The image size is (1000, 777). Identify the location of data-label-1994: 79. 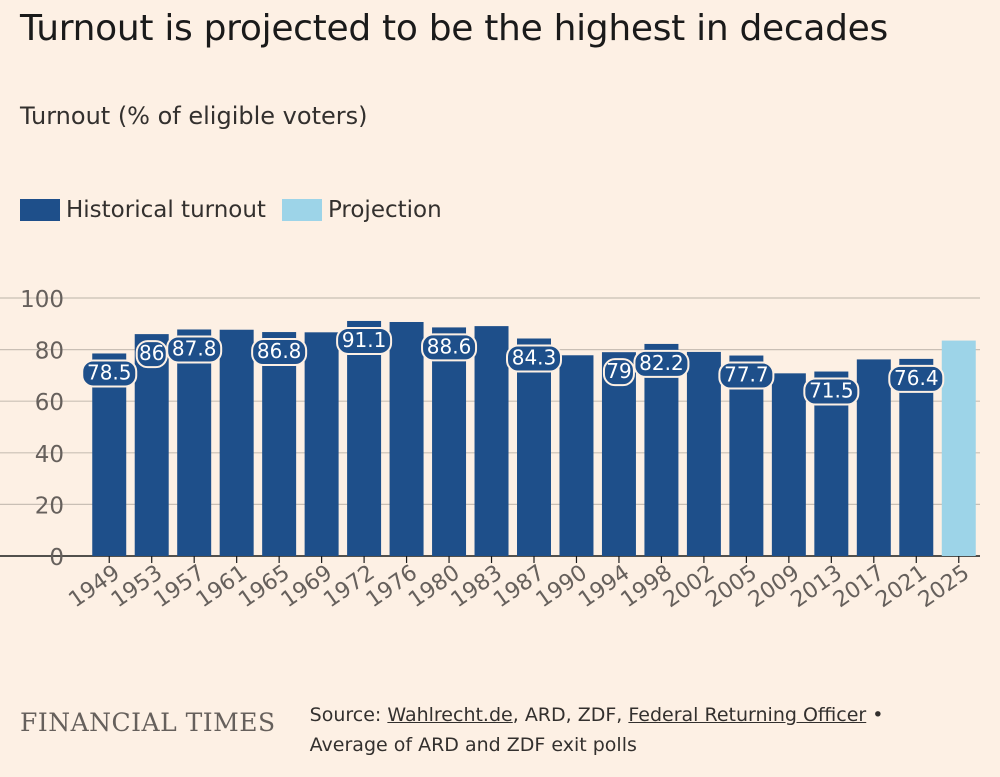
(618, 371).